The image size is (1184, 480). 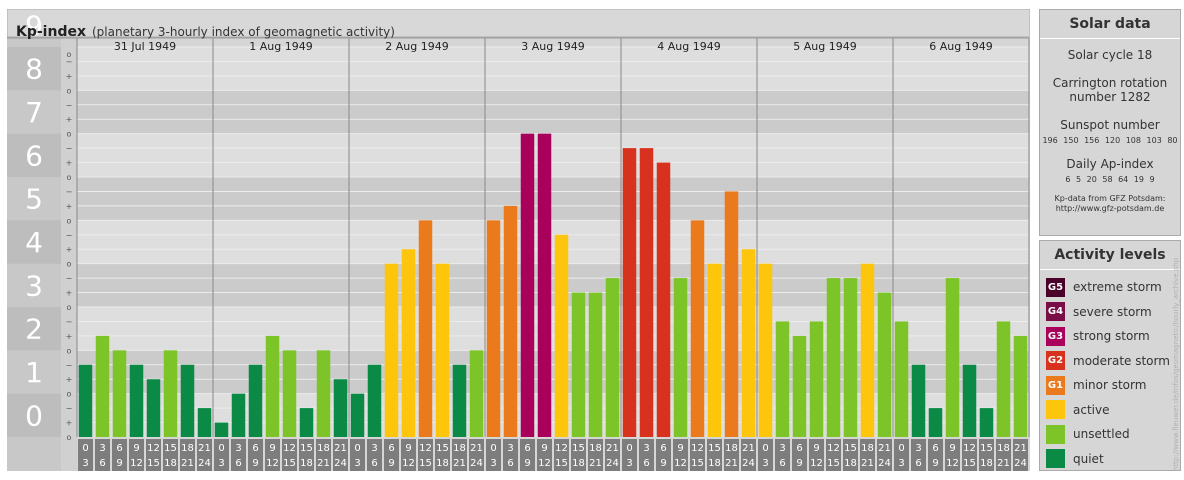 I want to click on solar-cycle: Solar cycle 18, so click(x=1110, y=55).